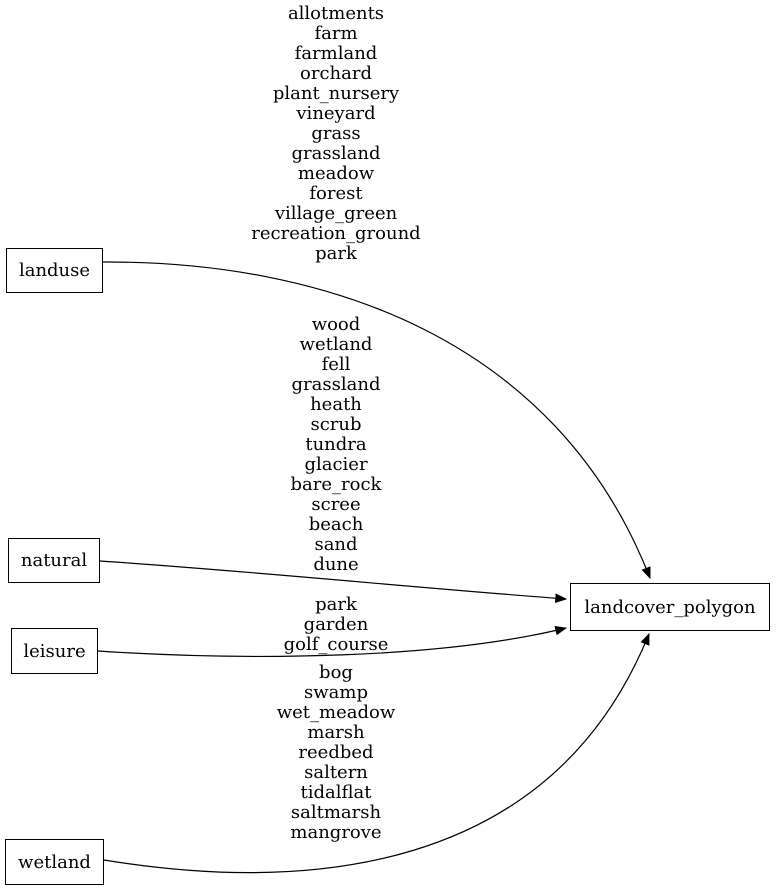 Image resolution: width=776 pixels, height=892 pixels. I want to click on edge-natural-to-landcover-polygon, so click(333, 581).